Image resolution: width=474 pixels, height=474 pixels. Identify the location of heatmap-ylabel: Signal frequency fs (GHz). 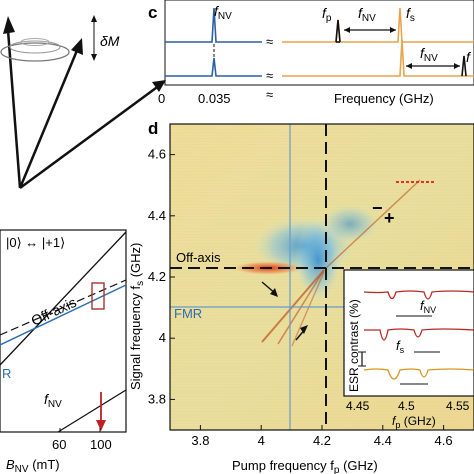
(137, 316).